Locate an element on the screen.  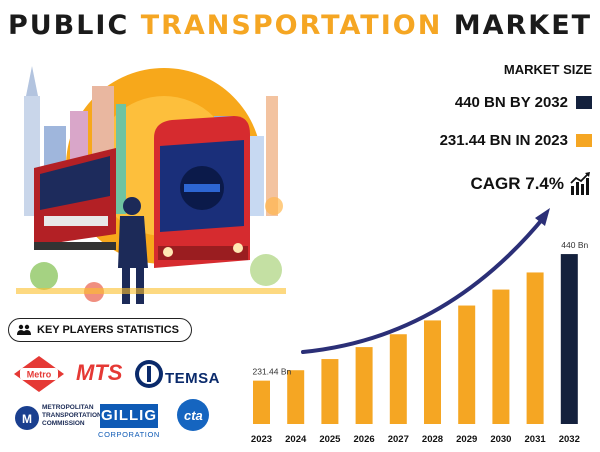
mtc-line-2: TRANSPORTATION is located at coordinates (72, 415).